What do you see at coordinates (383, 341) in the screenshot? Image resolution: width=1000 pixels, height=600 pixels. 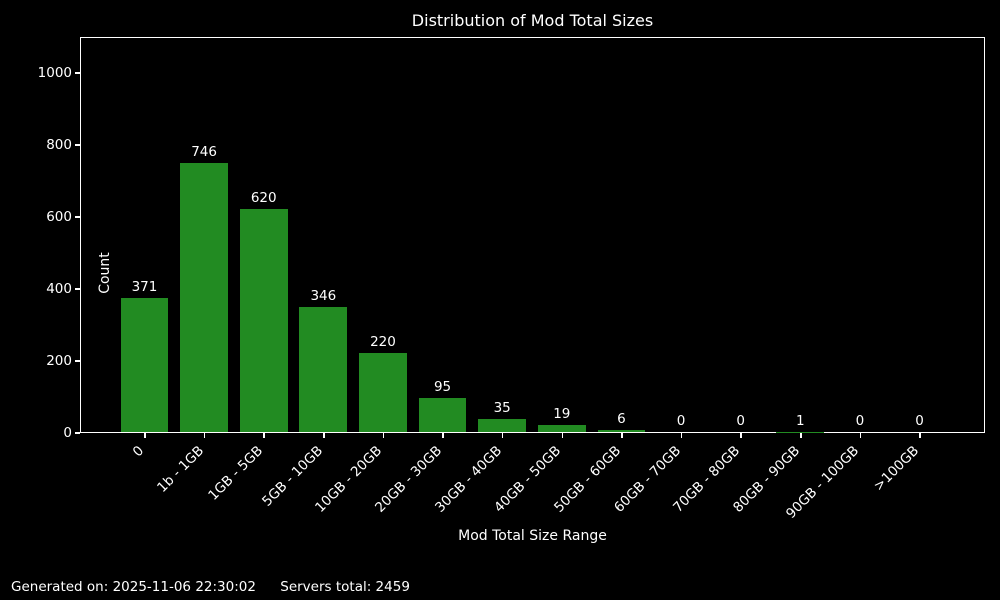 I see `bar-value-label: 220` at bounding box center [383, 341].